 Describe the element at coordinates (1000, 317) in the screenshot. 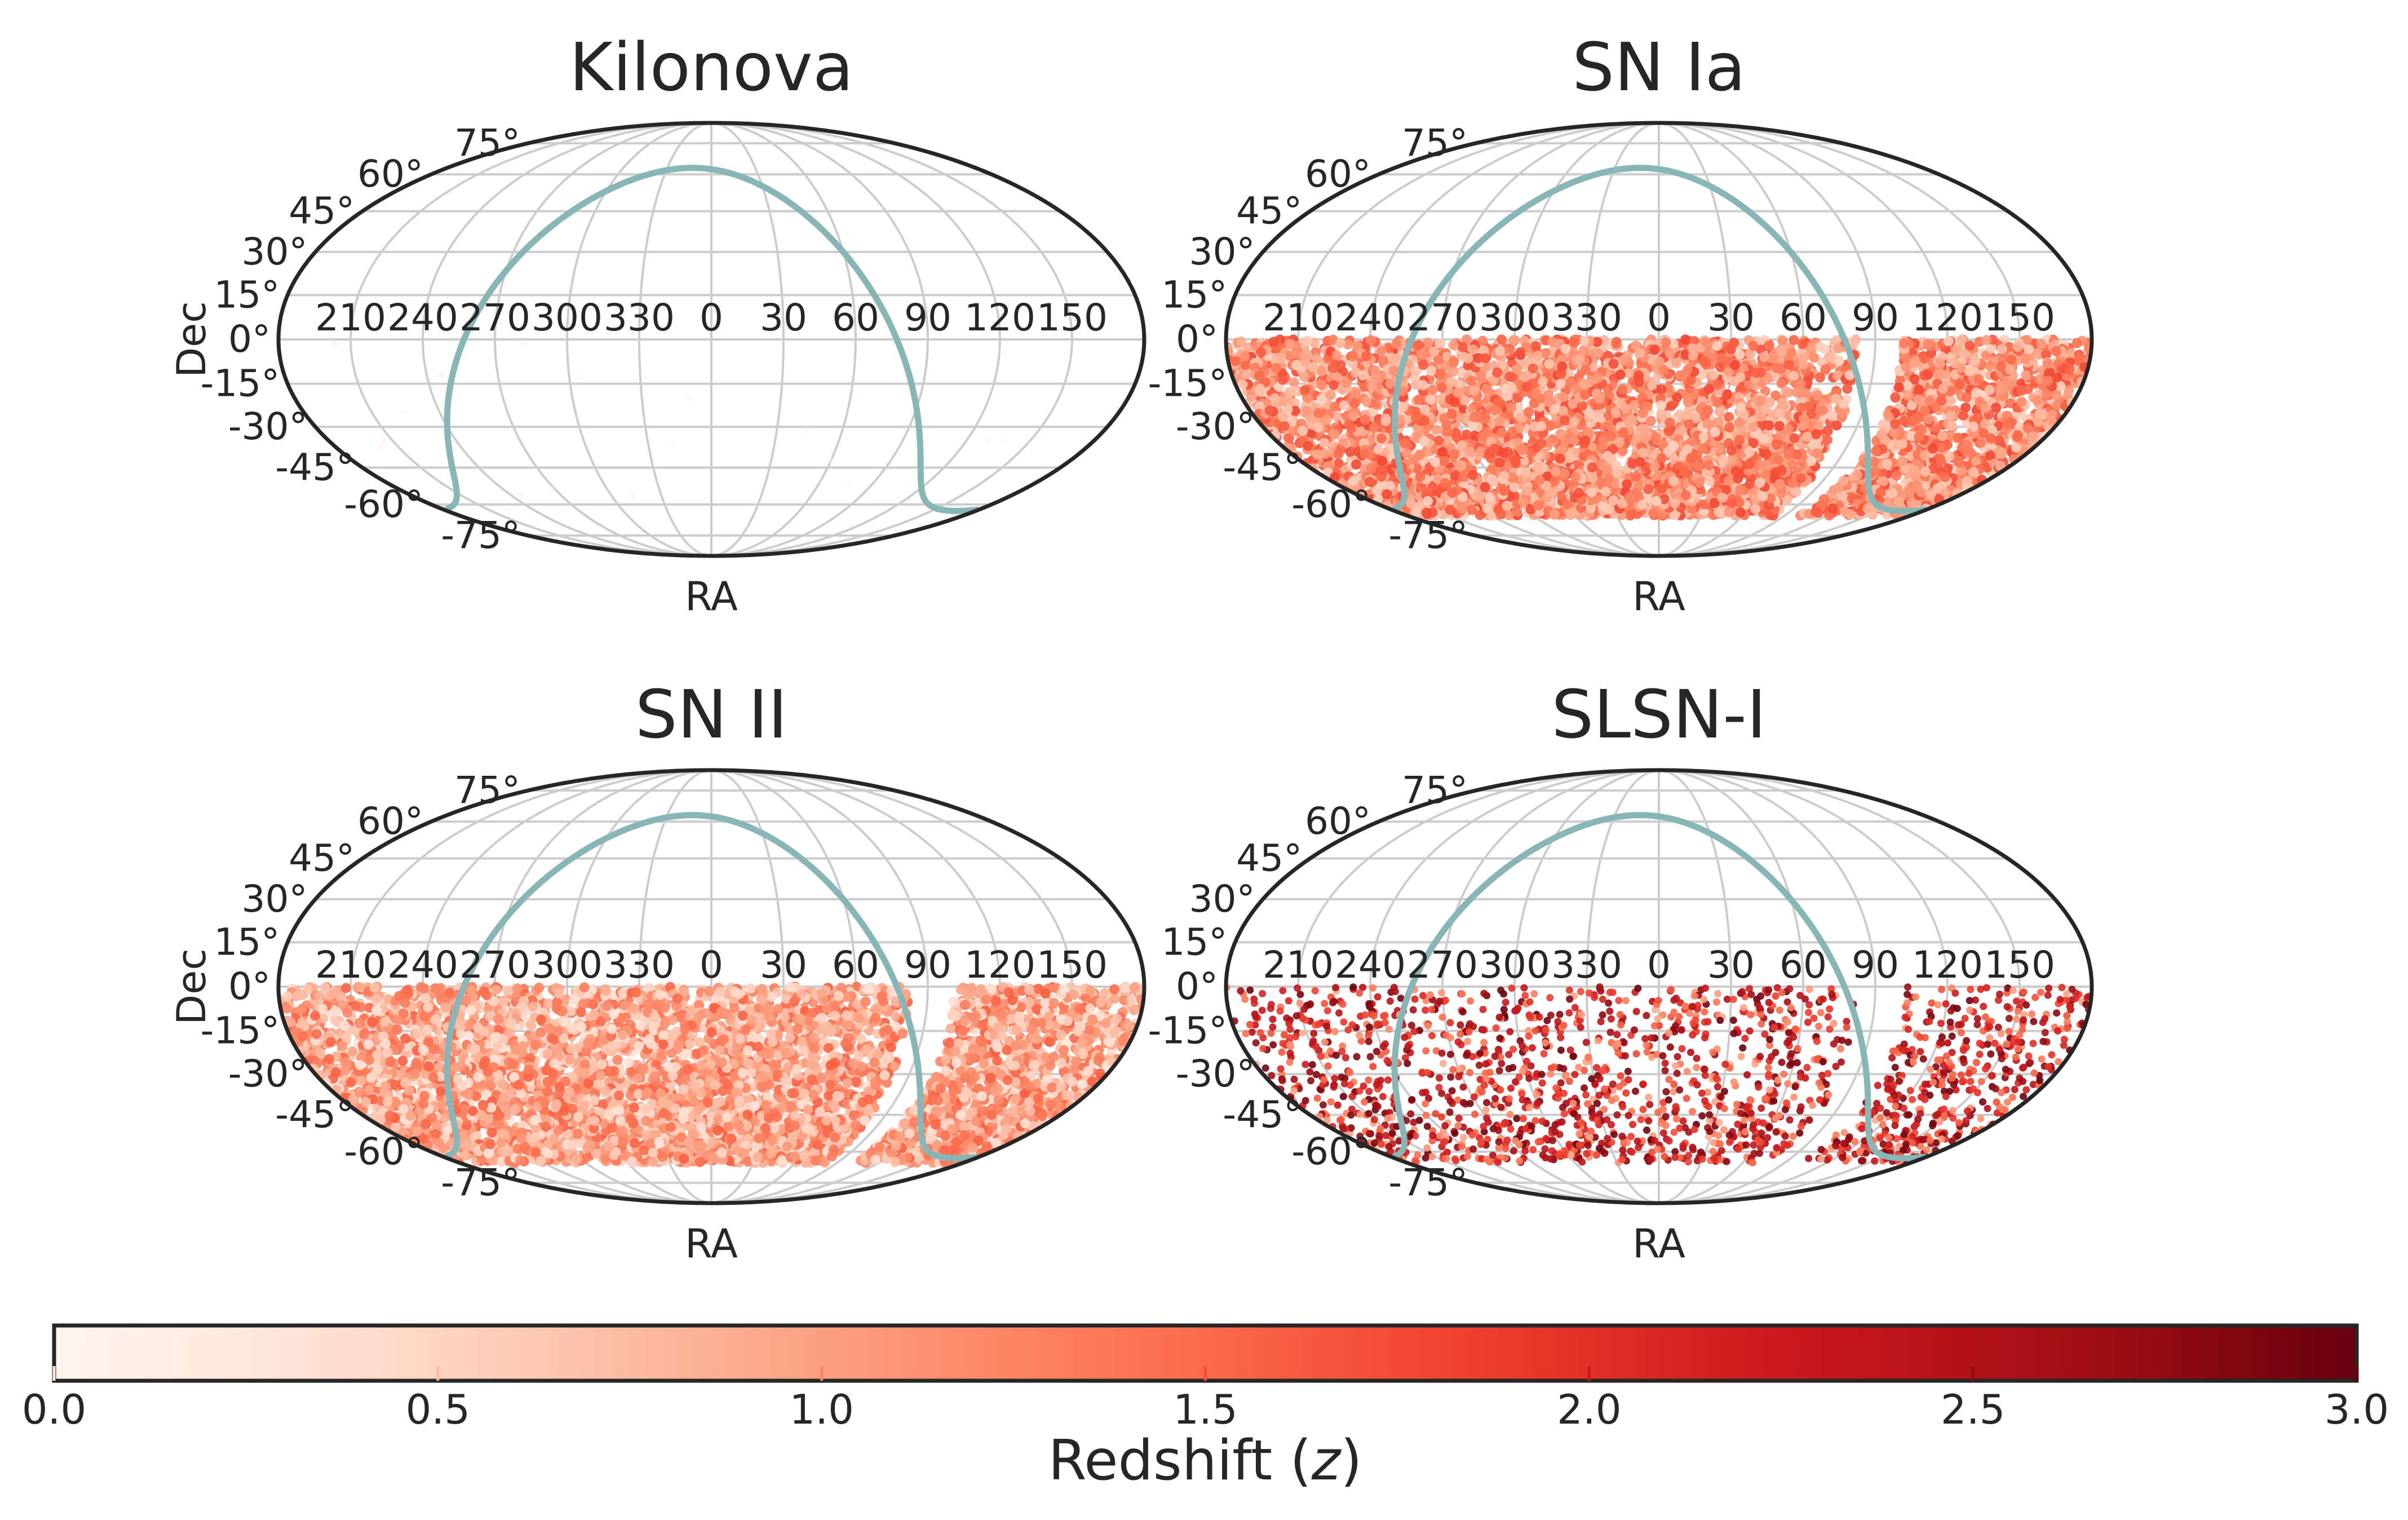

I see `ra-tick-label: 120` at that location.